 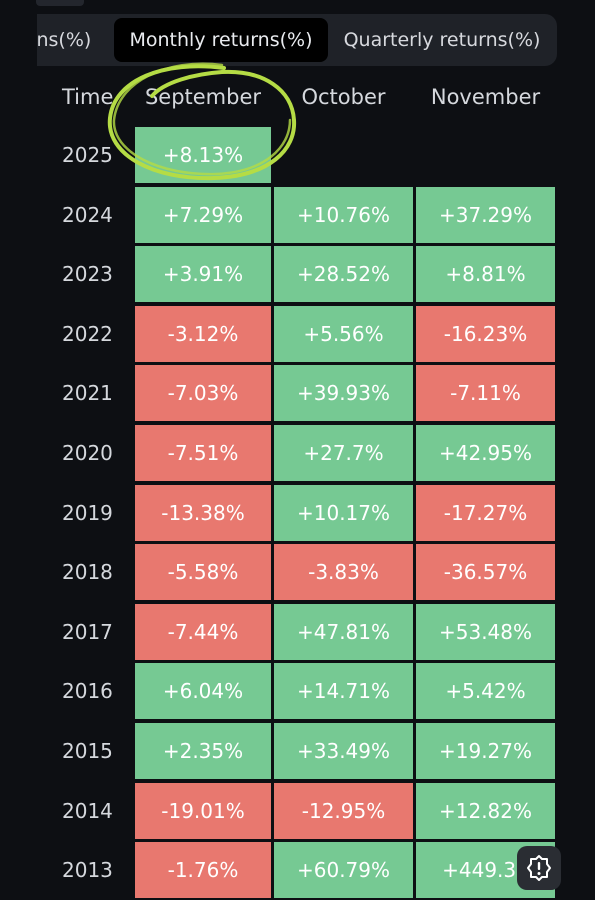 What do you see at coordinates (485, 274) in the screenshot?
I see `cell-november: +8.81%` at bounding box center [485, 274].